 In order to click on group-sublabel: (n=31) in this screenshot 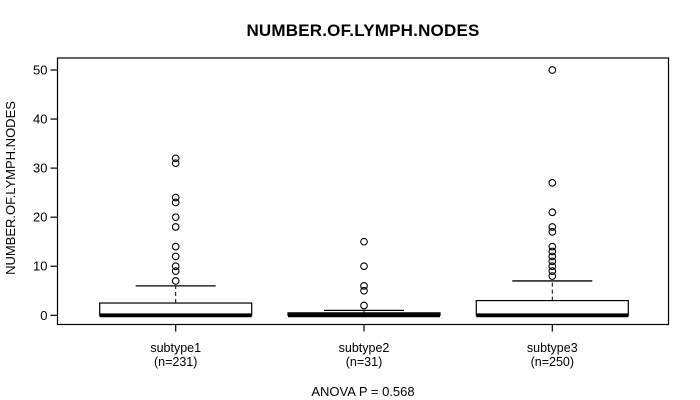, I will do `click(364, 362)`.